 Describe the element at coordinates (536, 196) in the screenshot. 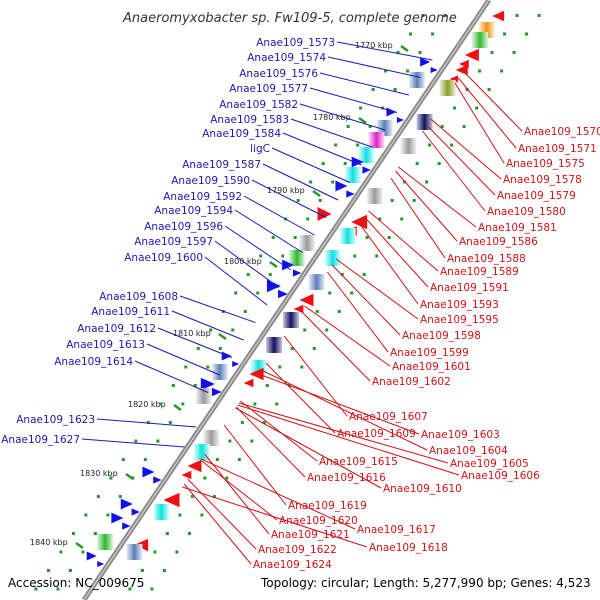

I see `gene-label-right: Anae109_1579` at that location.